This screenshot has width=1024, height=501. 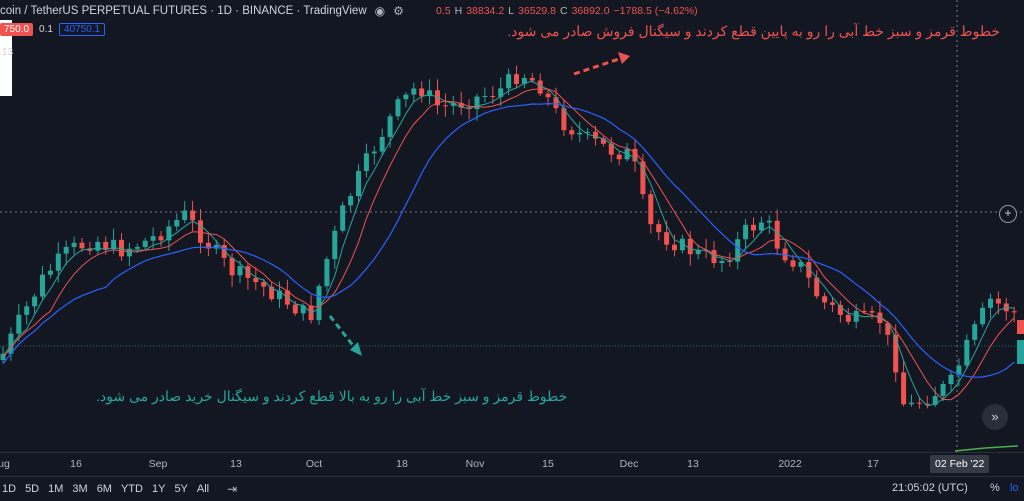 What do you see at coordinates (485, 11) in the screenshot?
I see `ohlc-high-value: 38834.2` at bounding box center [485, 11].